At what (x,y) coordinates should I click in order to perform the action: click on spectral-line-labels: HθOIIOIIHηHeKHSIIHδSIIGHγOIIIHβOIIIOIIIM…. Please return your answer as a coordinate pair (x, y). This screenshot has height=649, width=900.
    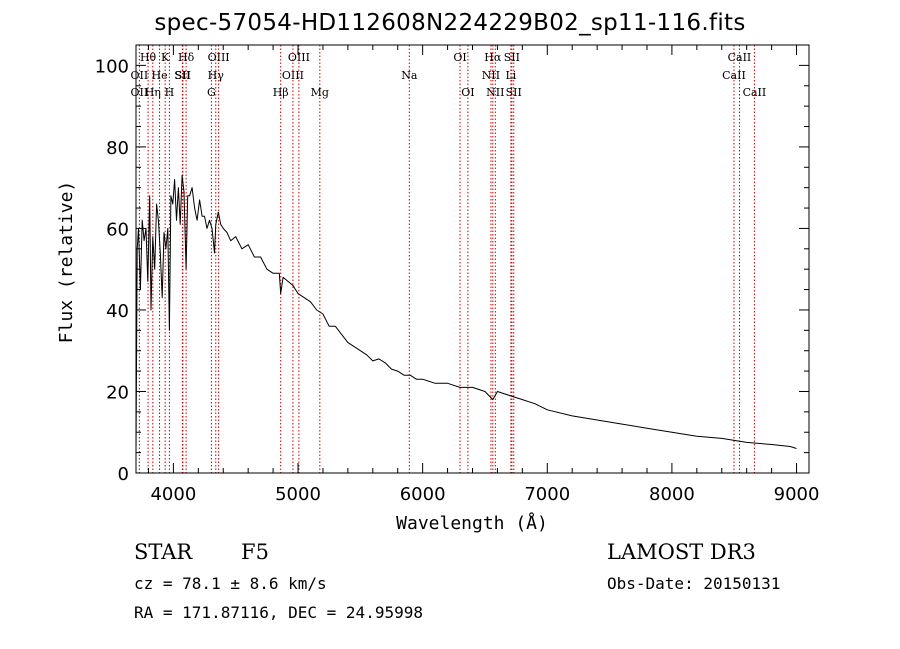
    Looking at the image, I should click on (449, 75).